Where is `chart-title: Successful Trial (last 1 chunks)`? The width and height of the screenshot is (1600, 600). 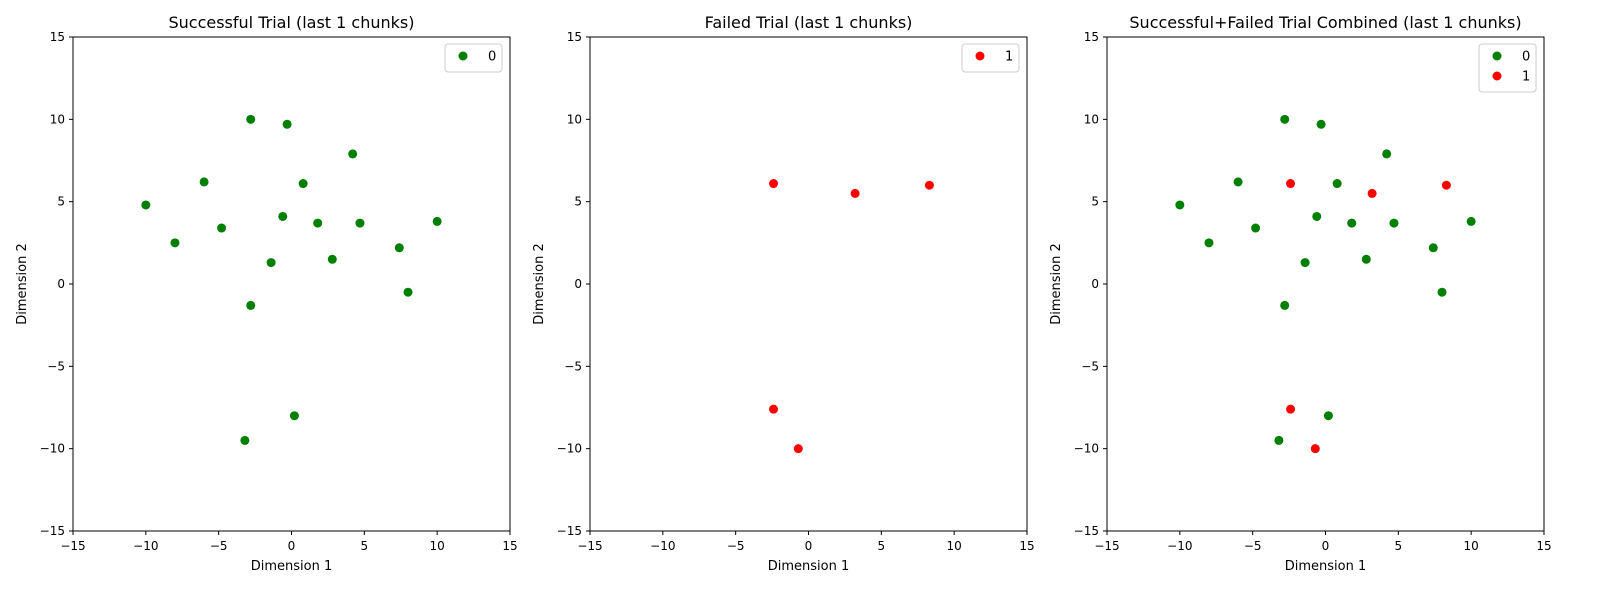
chart-title: Successful Trial (last 1 chunks) is located at coordinates (291, 22).